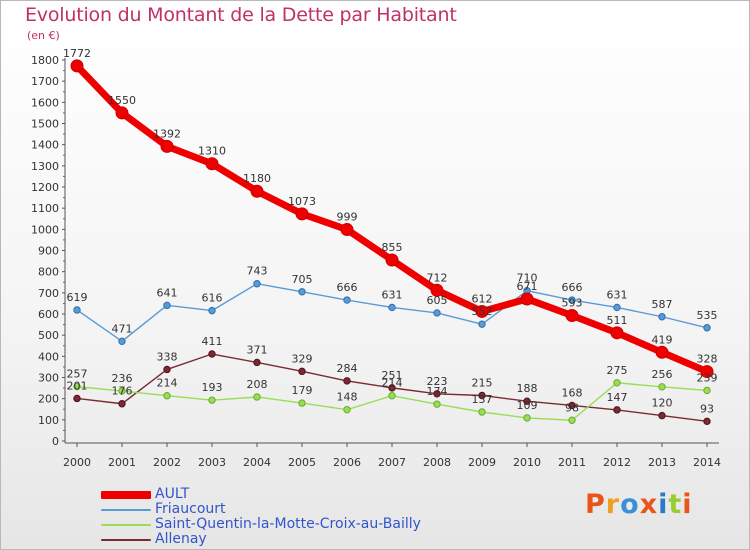  What do you see at coordinates (190, 509) in the screenshot?
I see `legend-label: Friaucourt` at bounding box center [190, 509].